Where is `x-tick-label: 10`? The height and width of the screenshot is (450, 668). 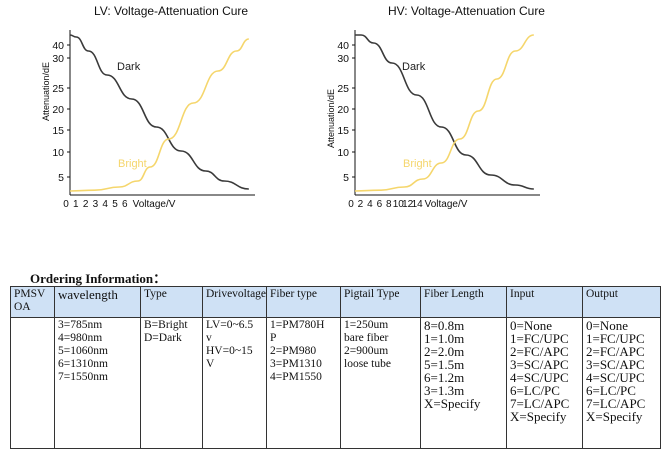 x-tick-label: 10 is located at coordinates (399, 204).